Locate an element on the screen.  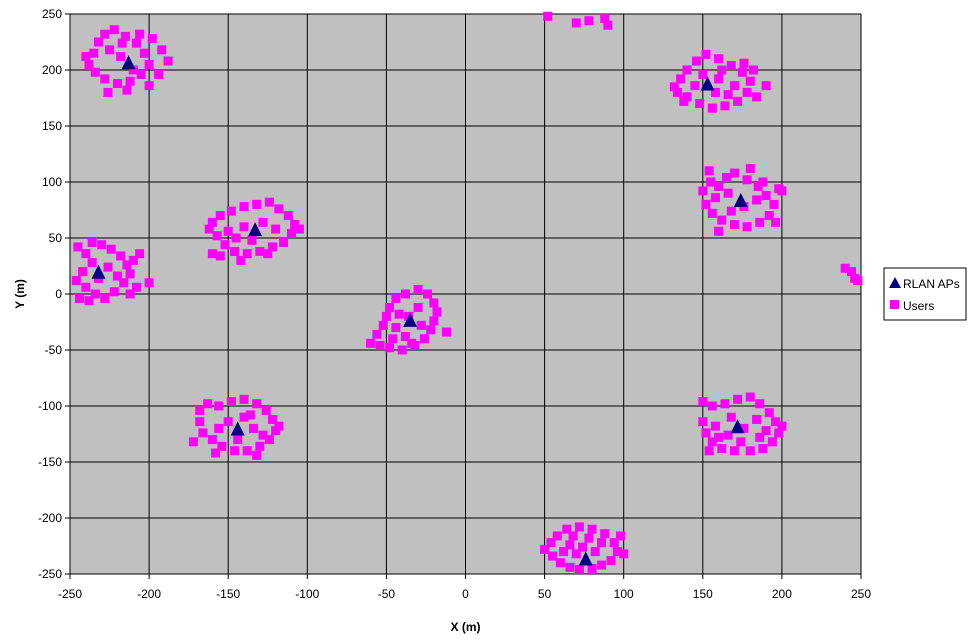
y-tick-label: 150 is located at coordinates (52, 126).